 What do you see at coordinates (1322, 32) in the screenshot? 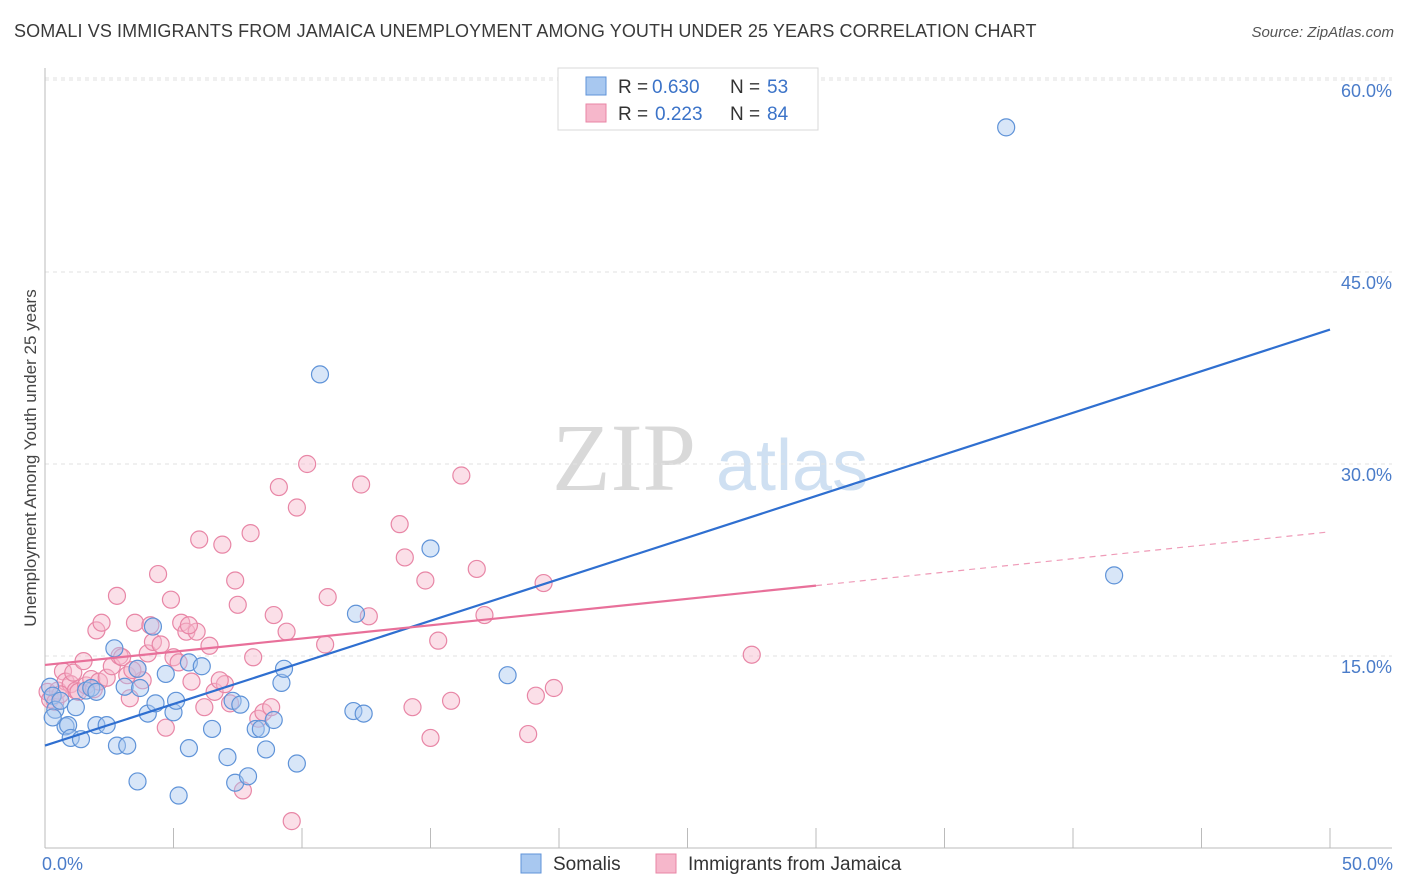
I see `source-note: Source: ZipAtlas.com` at bounding box center [1322, 32].